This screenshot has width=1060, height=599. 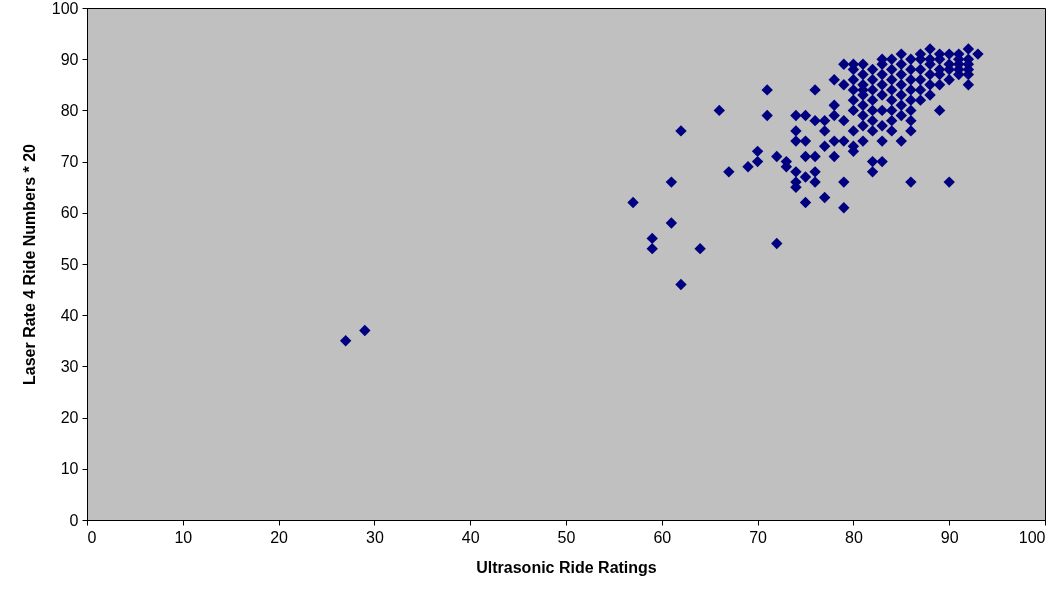 I want to click on x-tick-label: 0, so click(x=92, y=537).